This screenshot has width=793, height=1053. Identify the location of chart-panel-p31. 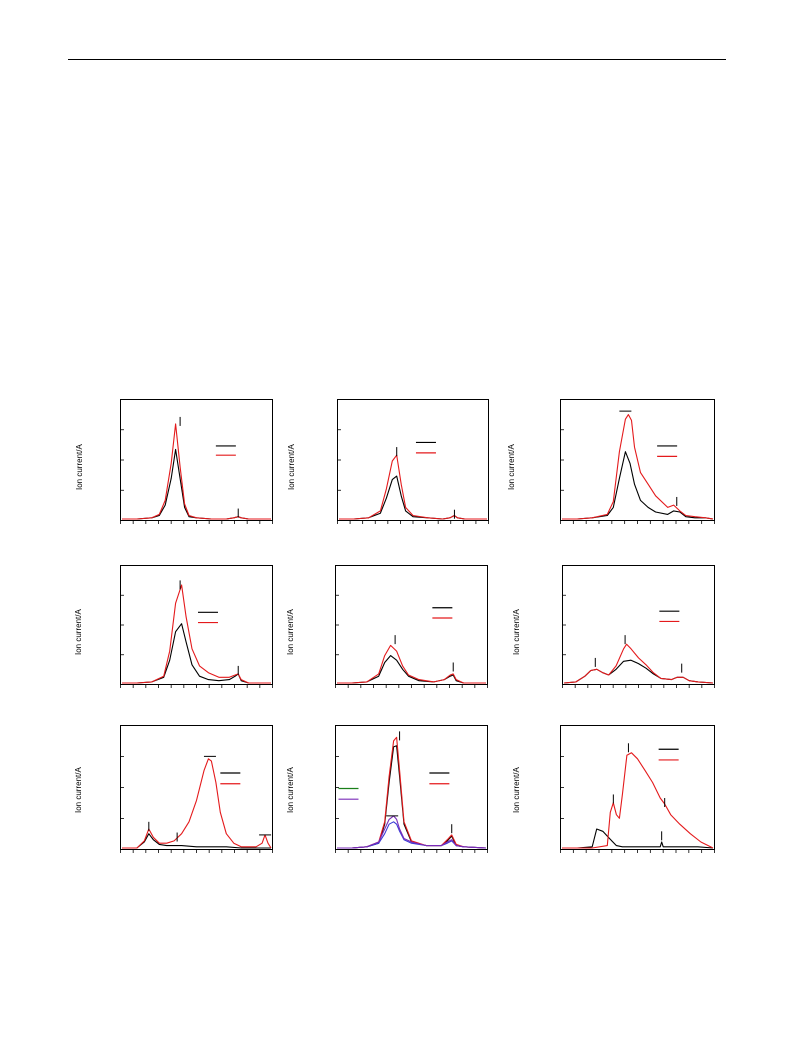
(196, 789).